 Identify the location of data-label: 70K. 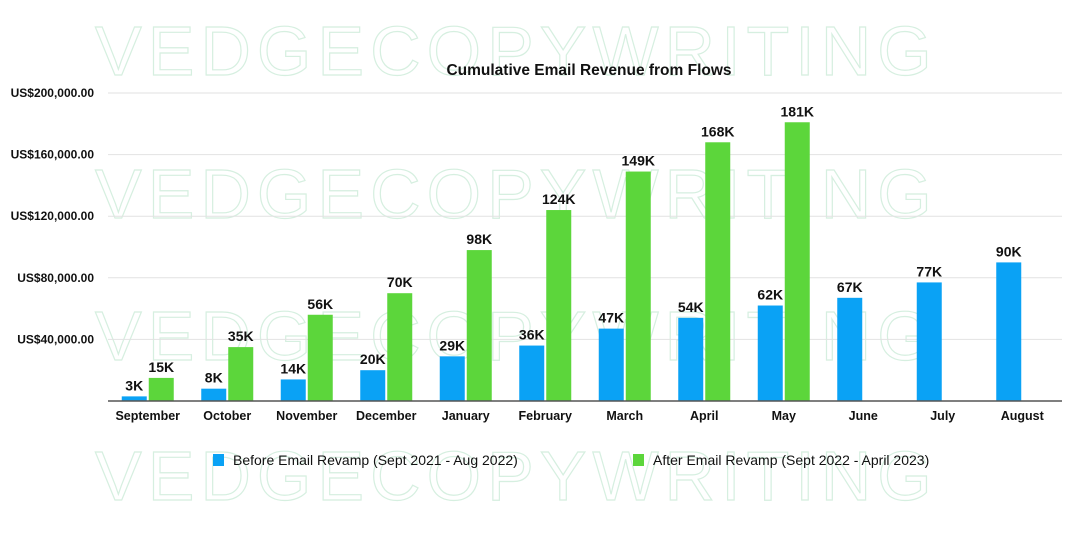
(400, 282).